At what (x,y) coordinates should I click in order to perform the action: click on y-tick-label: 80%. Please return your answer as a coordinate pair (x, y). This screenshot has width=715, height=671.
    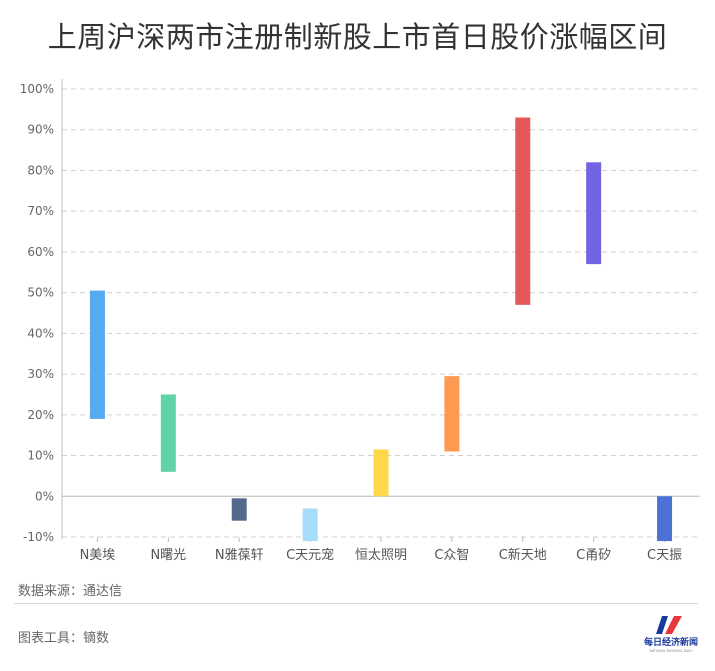
    Looking at the image, I should click on (40, 170).